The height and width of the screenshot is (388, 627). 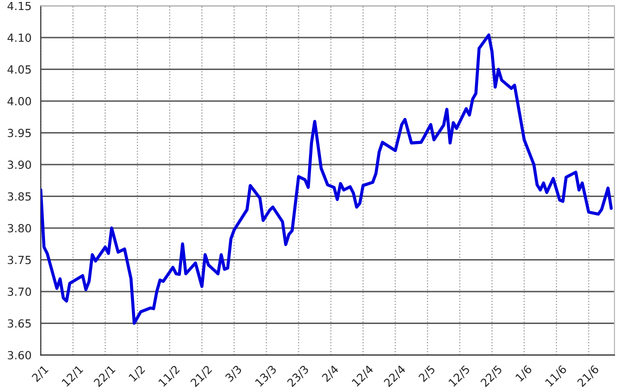 I want to click on x-tick-label: 2/5, so click(x=427, y=373).